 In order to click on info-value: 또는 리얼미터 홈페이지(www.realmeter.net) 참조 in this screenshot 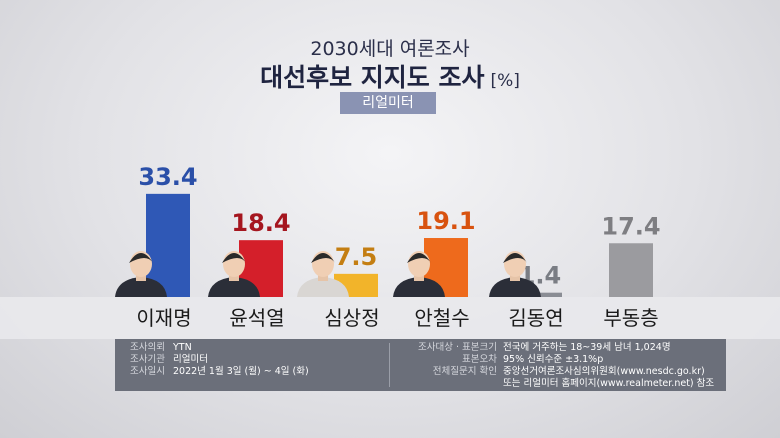, I will do `click(609, 383)`.